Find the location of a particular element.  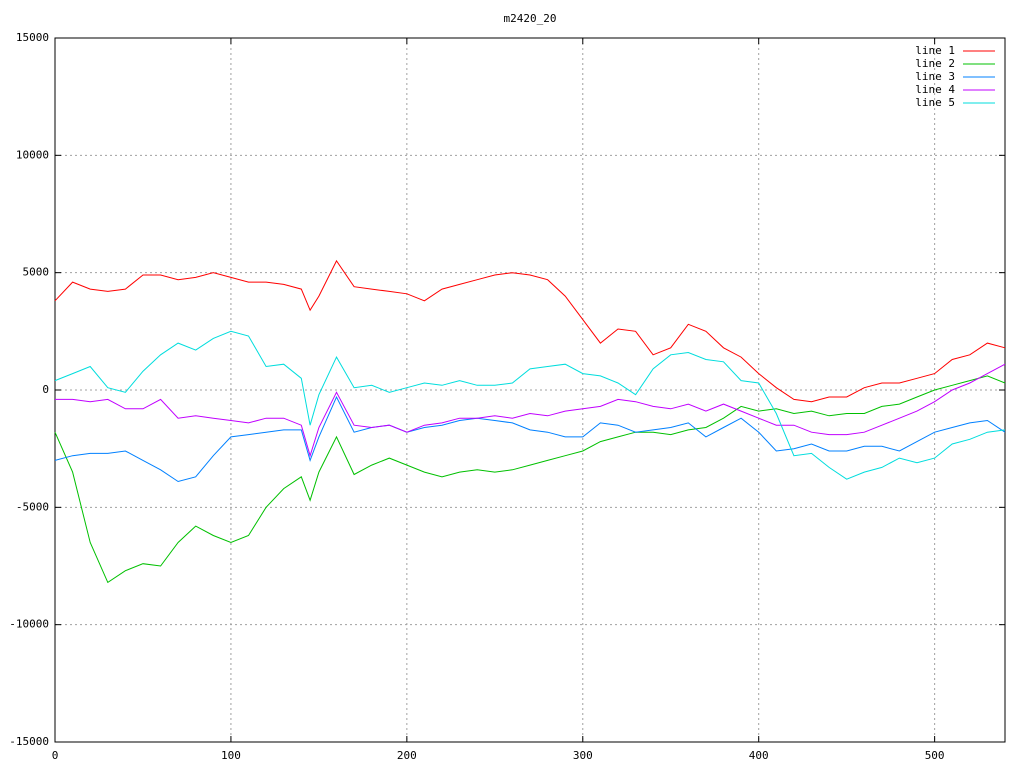

x-tick-label: 500 is located at coordinates (935, 755).